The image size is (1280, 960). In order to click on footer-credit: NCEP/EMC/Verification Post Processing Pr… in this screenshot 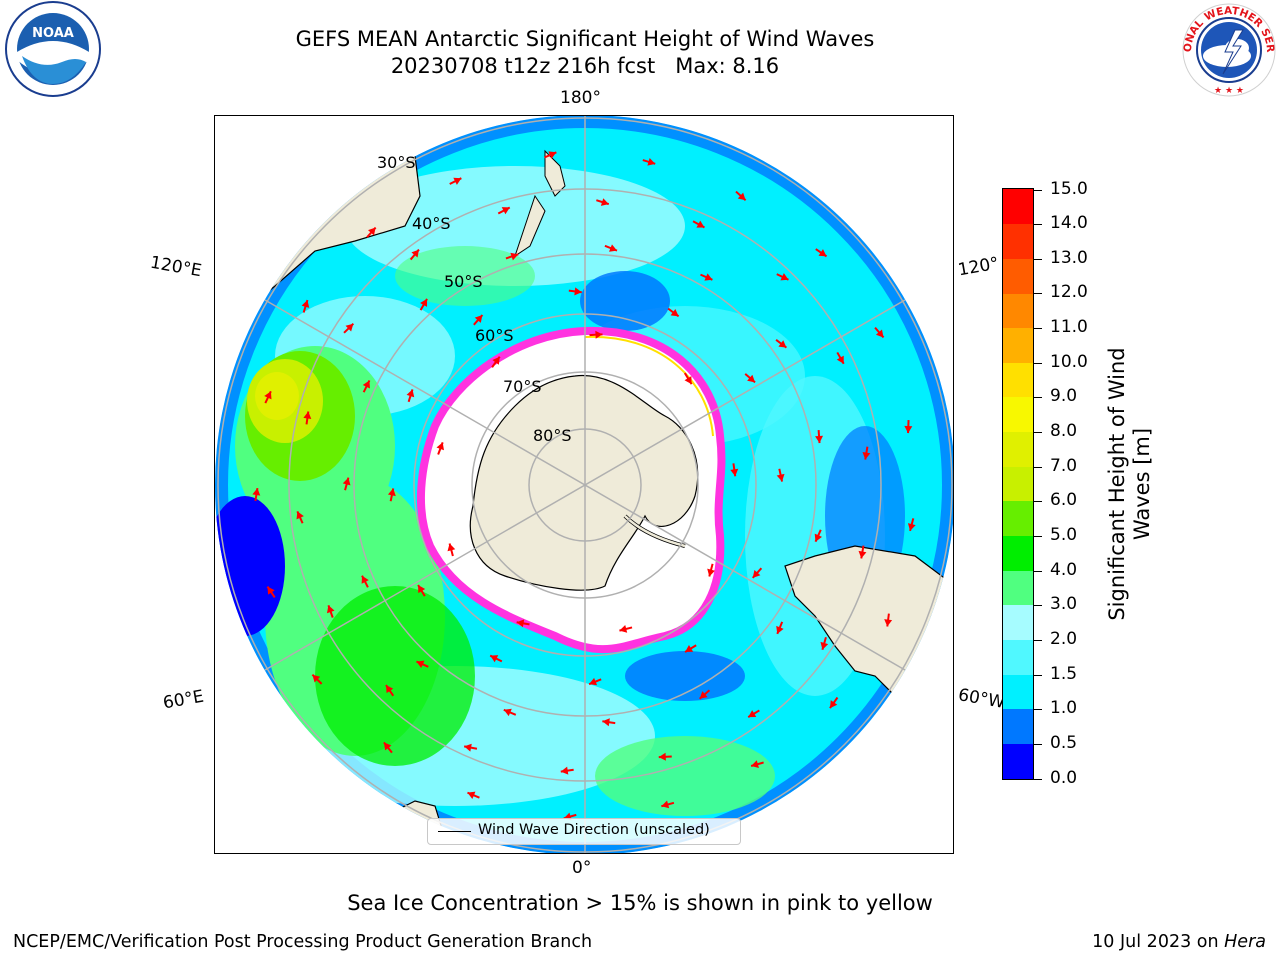, I will do `click(303, 942)`.